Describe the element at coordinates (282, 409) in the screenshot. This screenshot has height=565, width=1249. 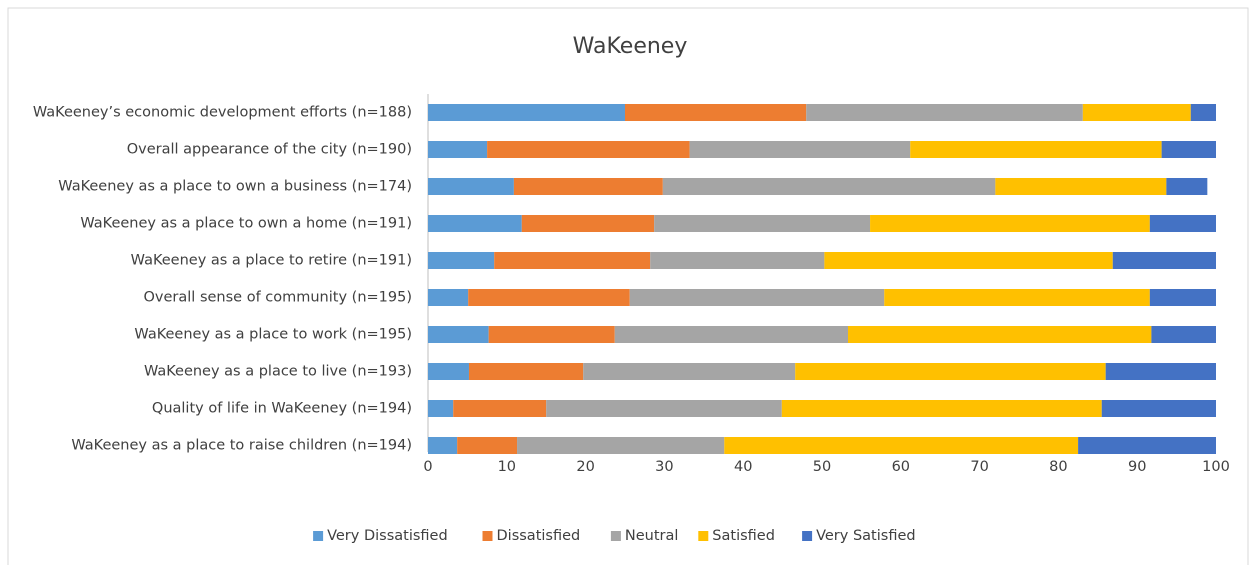
I see `y-tick-label: Quality of life in WaKeeney (n=194)` at that location.